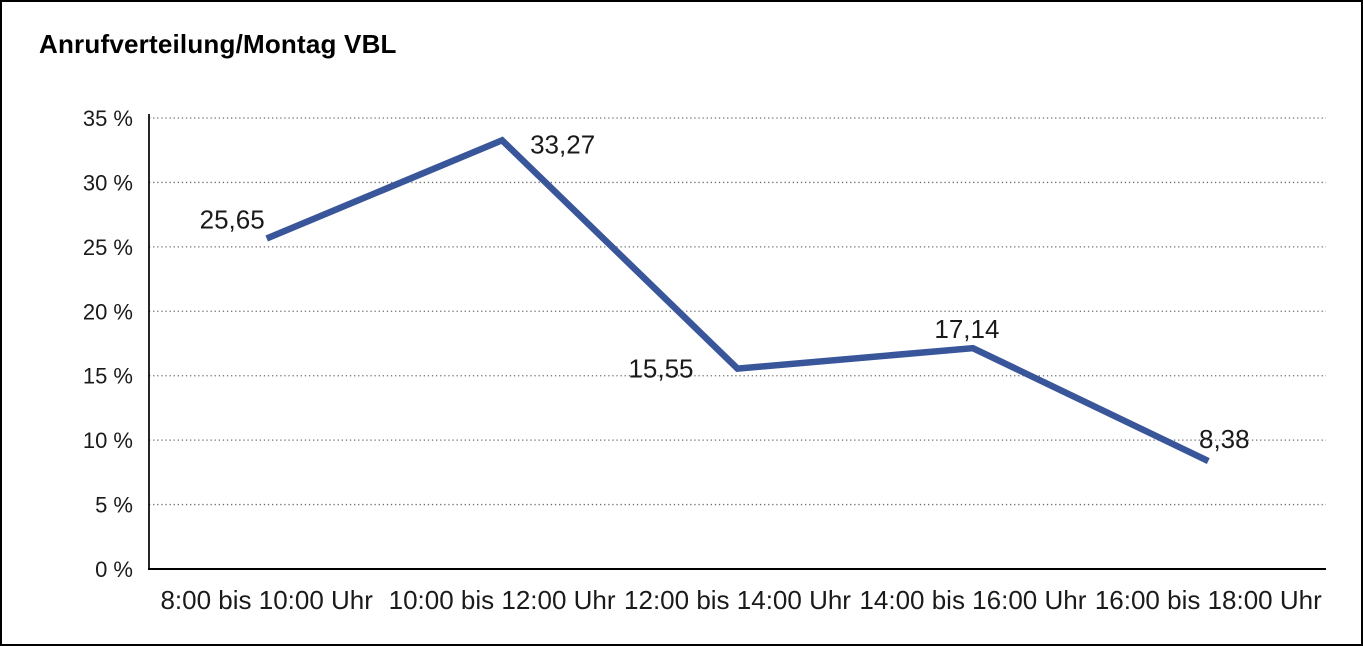 The image size is (1363, 646). Describe the element at coordinates (972, 600) in the screenshot. I see `x-axis-category-label: 14:00 bis 16:00 Uhr` at that location.